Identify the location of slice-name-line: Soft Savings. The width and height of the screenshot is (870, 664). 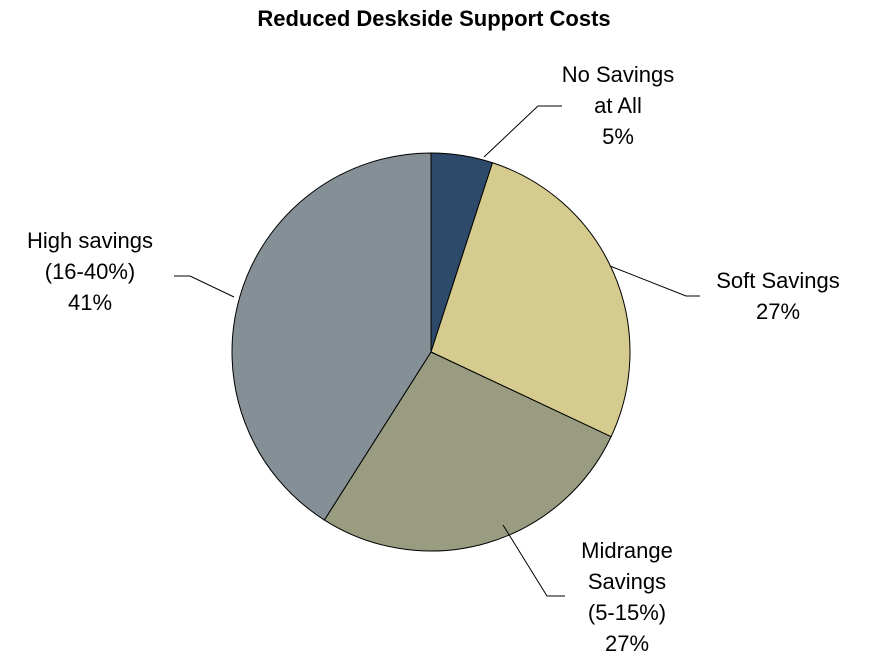
(778, 280).